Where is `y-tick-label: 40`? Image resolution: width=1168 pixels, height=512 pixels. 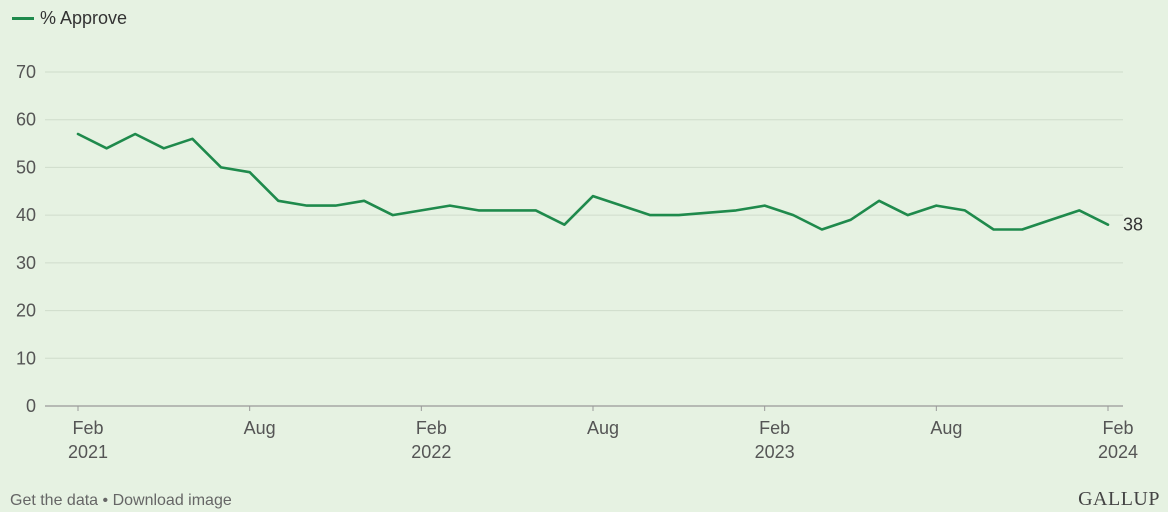 y-tick-label: 40 is located at coordinates (26, 215).